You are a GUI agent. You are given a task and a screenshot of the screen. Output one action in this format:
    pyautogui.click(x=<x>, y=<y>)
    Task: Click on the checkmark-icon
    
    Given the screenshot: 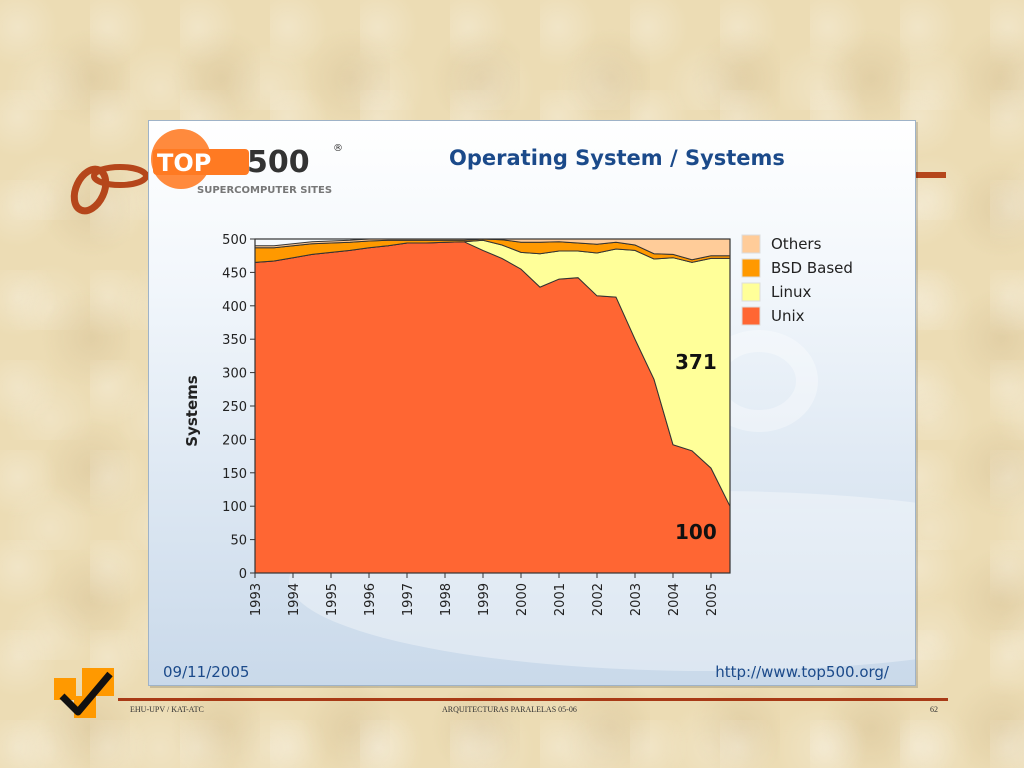 What is the action you would take?
    pyautogui.click(x=84, y=693)
    